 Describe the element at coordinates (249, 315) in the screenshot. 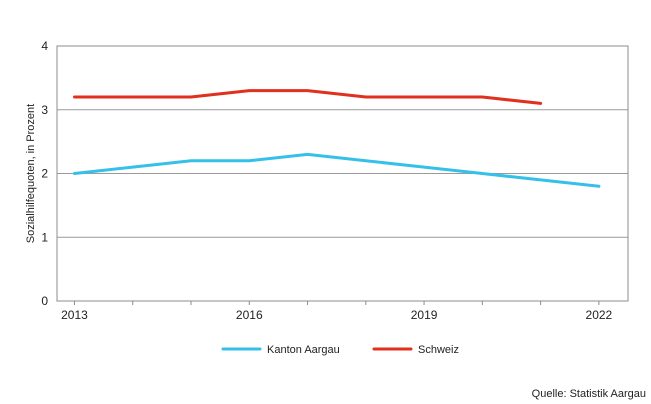

I see `x-tick-label: 2016` at that location.